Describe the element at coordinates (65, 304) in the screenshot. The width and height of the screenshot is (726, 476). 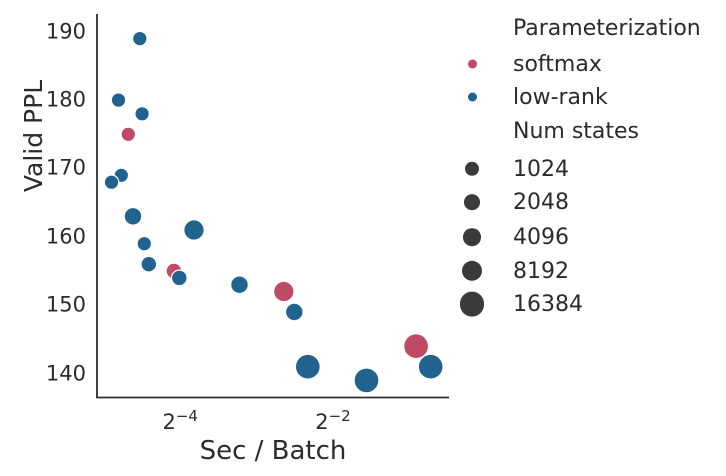
I see `y-tick-label: 150` at that location.